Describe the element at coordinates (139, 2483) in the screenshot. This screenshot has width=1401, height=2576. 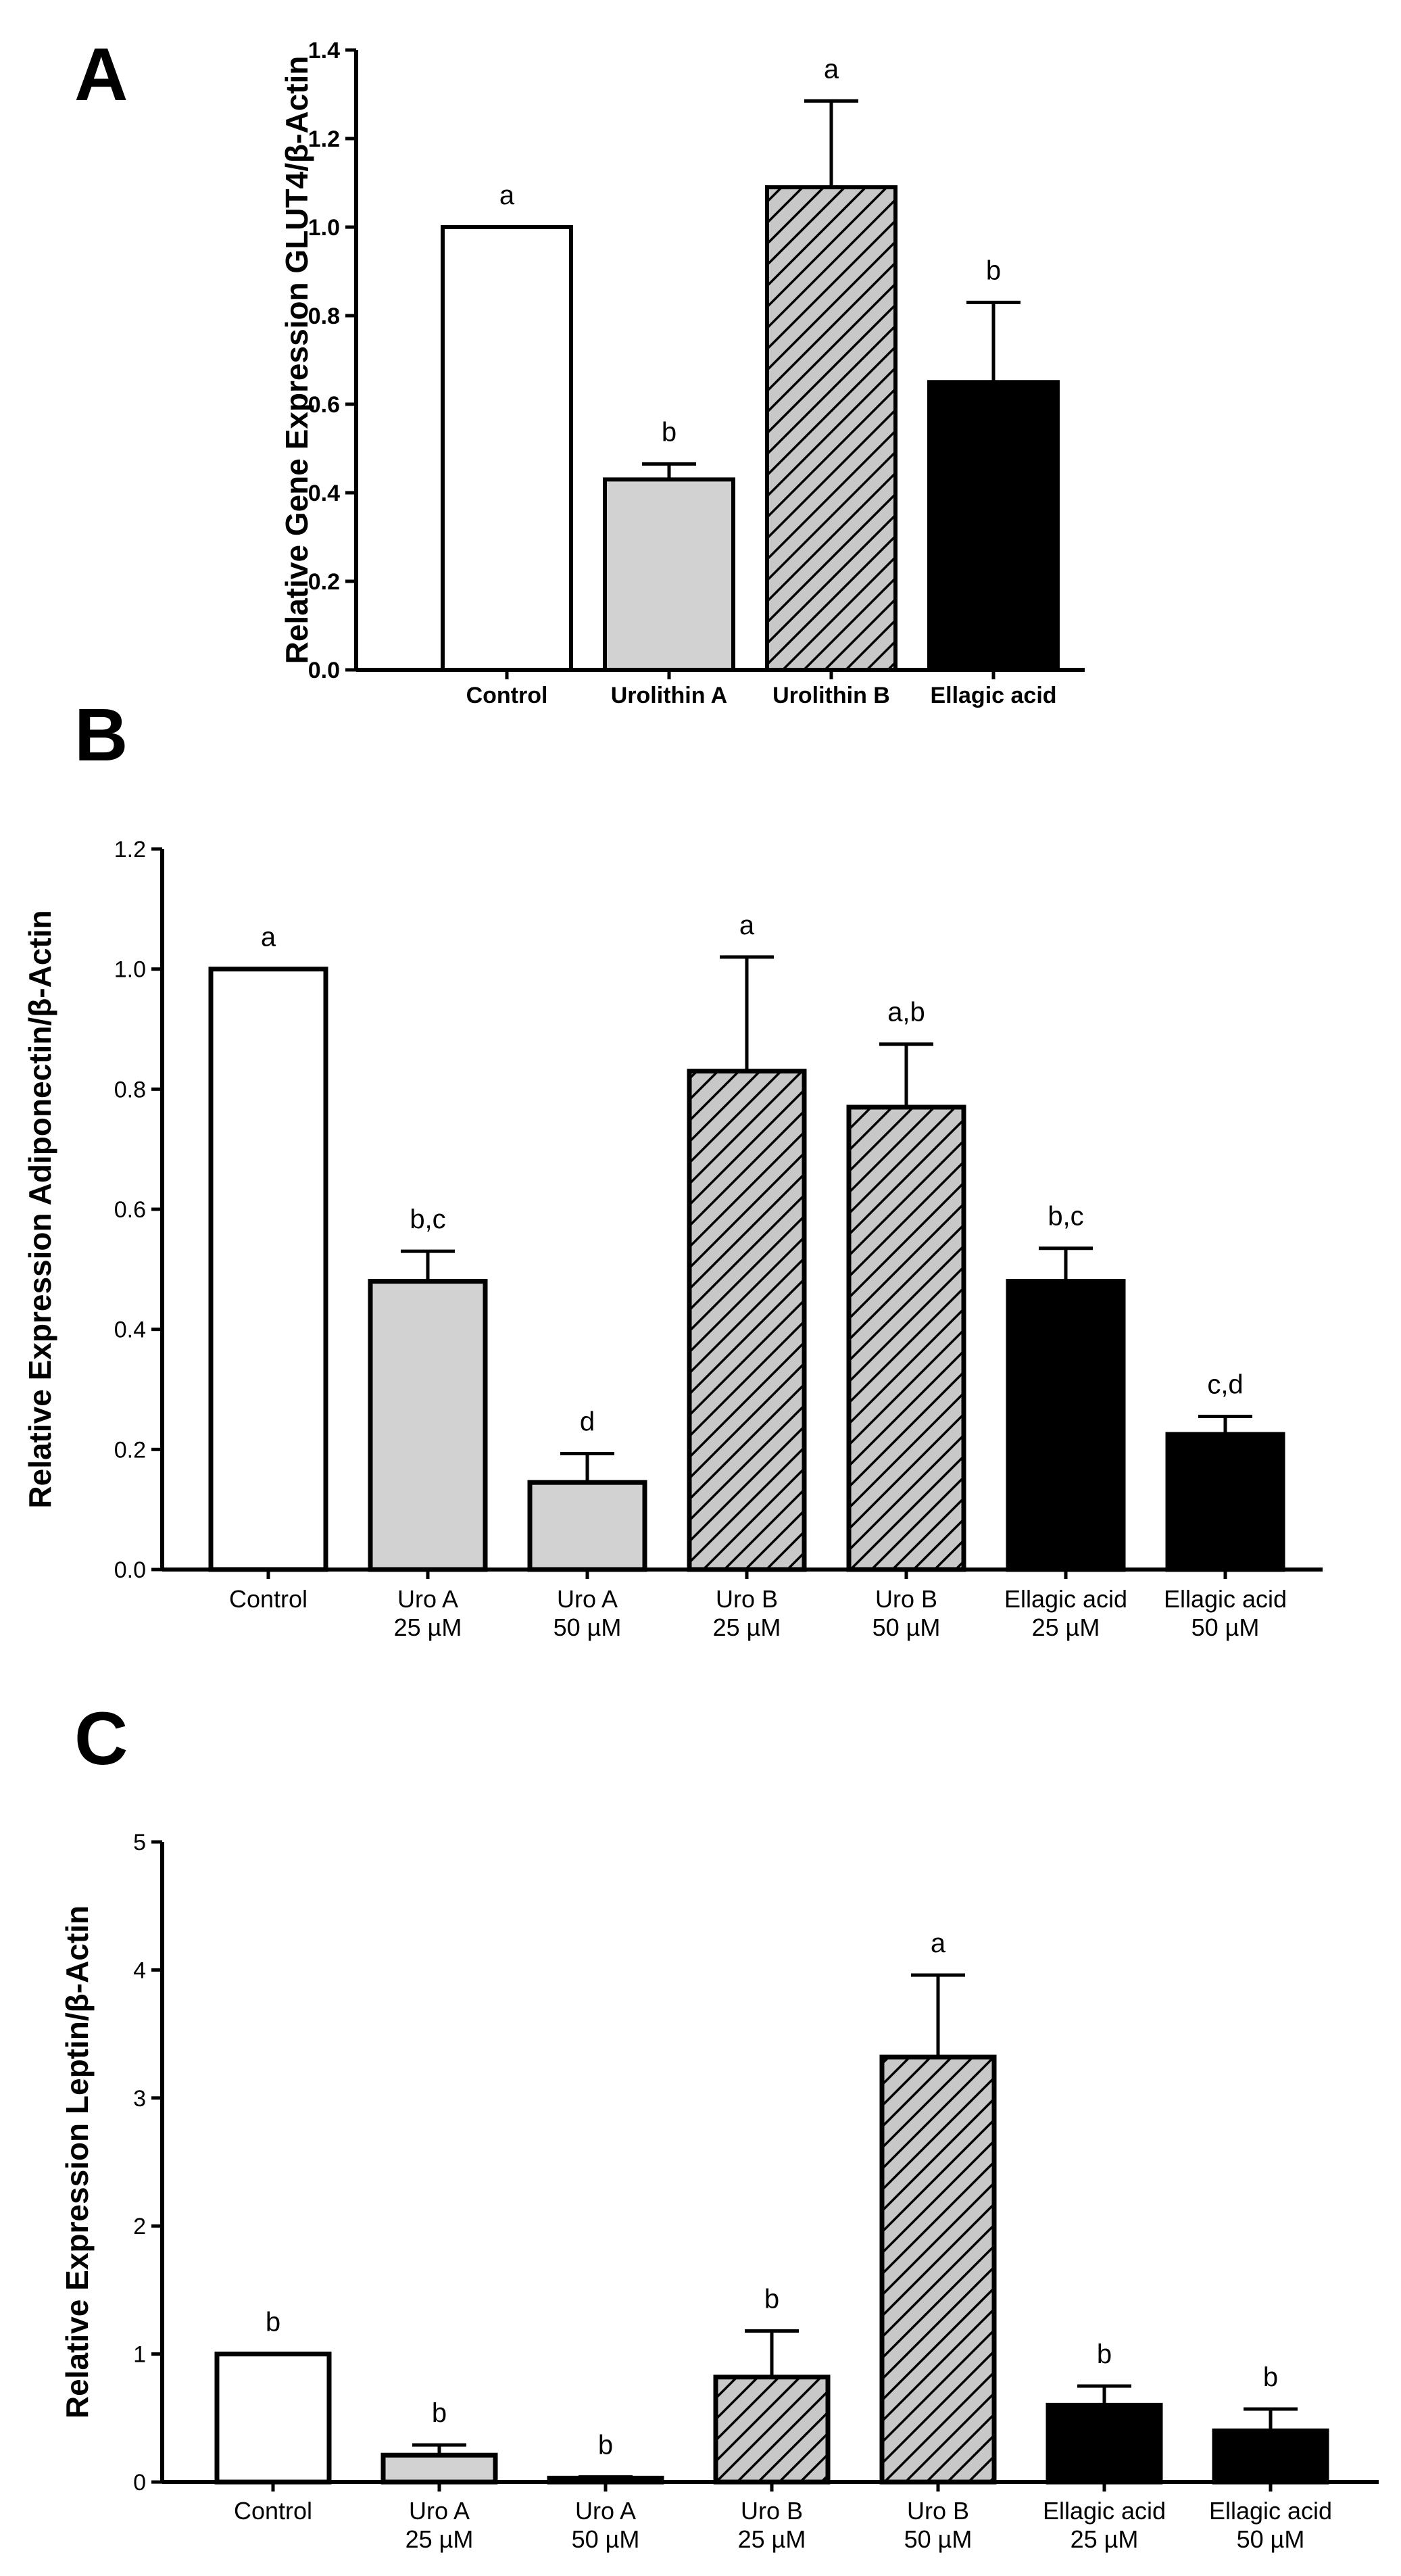
I see `y-tick-label: 0` at that location.